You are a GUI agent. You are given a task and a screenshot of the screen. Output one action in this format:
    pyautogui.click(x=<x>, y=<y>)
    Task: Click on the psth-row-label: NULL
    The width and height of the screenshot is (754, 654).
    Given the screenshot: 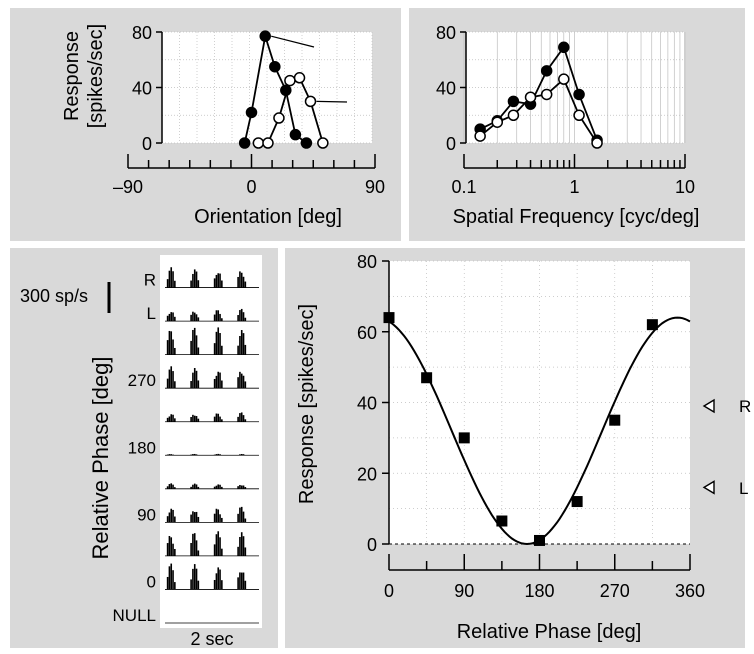 What is the action you would take?
    pyautogui.click(x=134, y=615)
    